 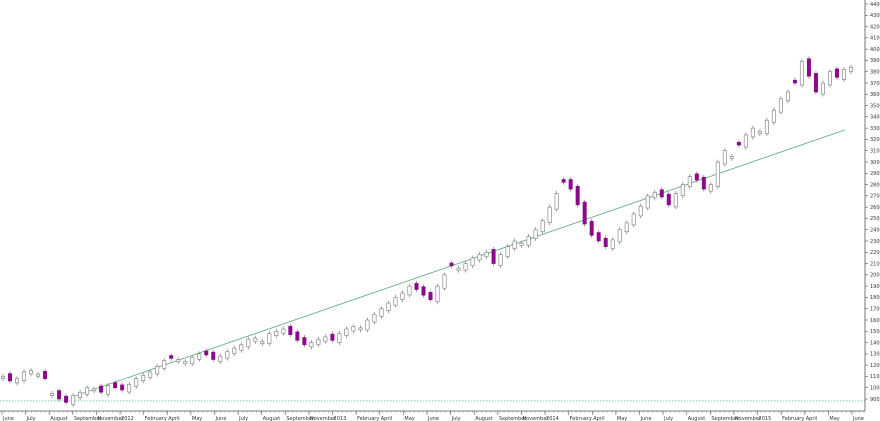 I want to click on y-tick-label: 1500, so click(x=875, y=332).